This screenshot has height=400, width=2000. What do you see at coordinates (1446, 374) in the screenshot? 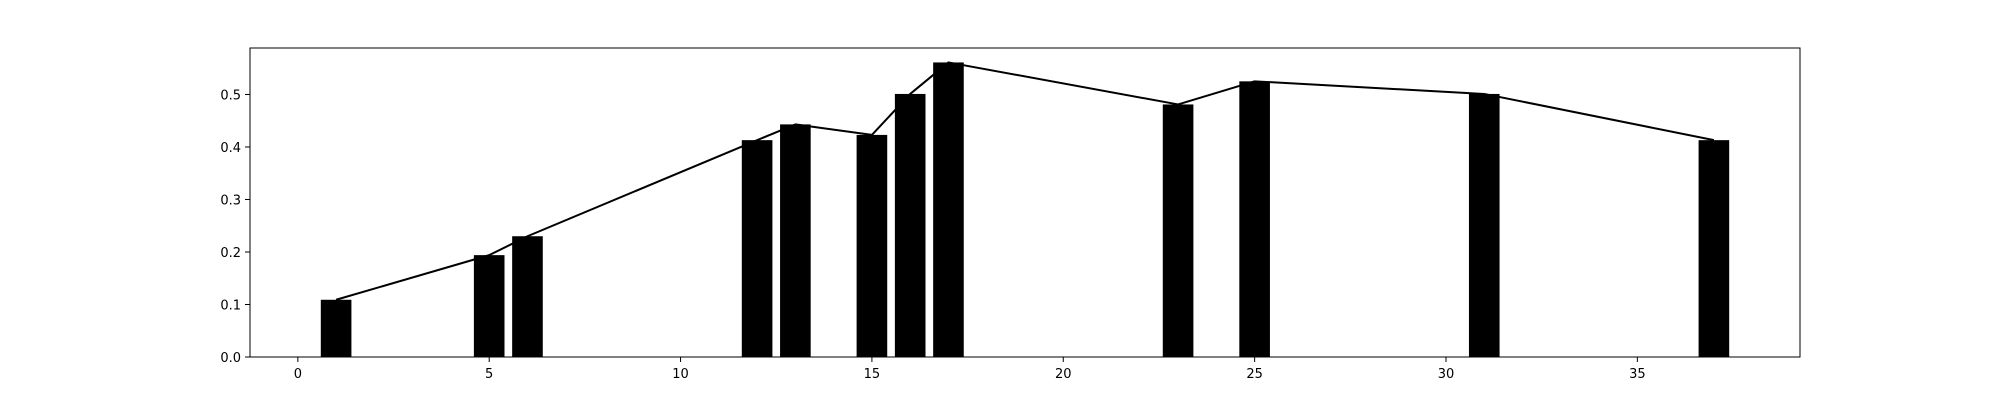
I see `x-tick-label: 30` at bounding box center [1446, 374].